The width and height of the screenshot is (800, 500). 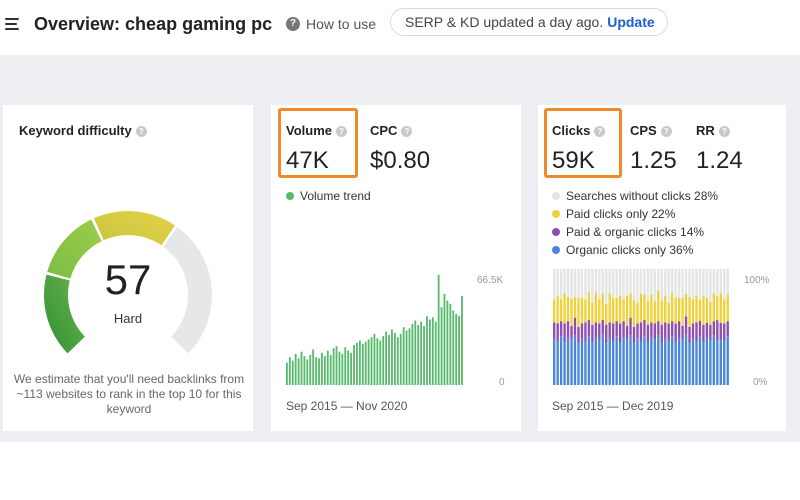 I want to click on volume-help-icon: ?, so click(x=341, y=131).